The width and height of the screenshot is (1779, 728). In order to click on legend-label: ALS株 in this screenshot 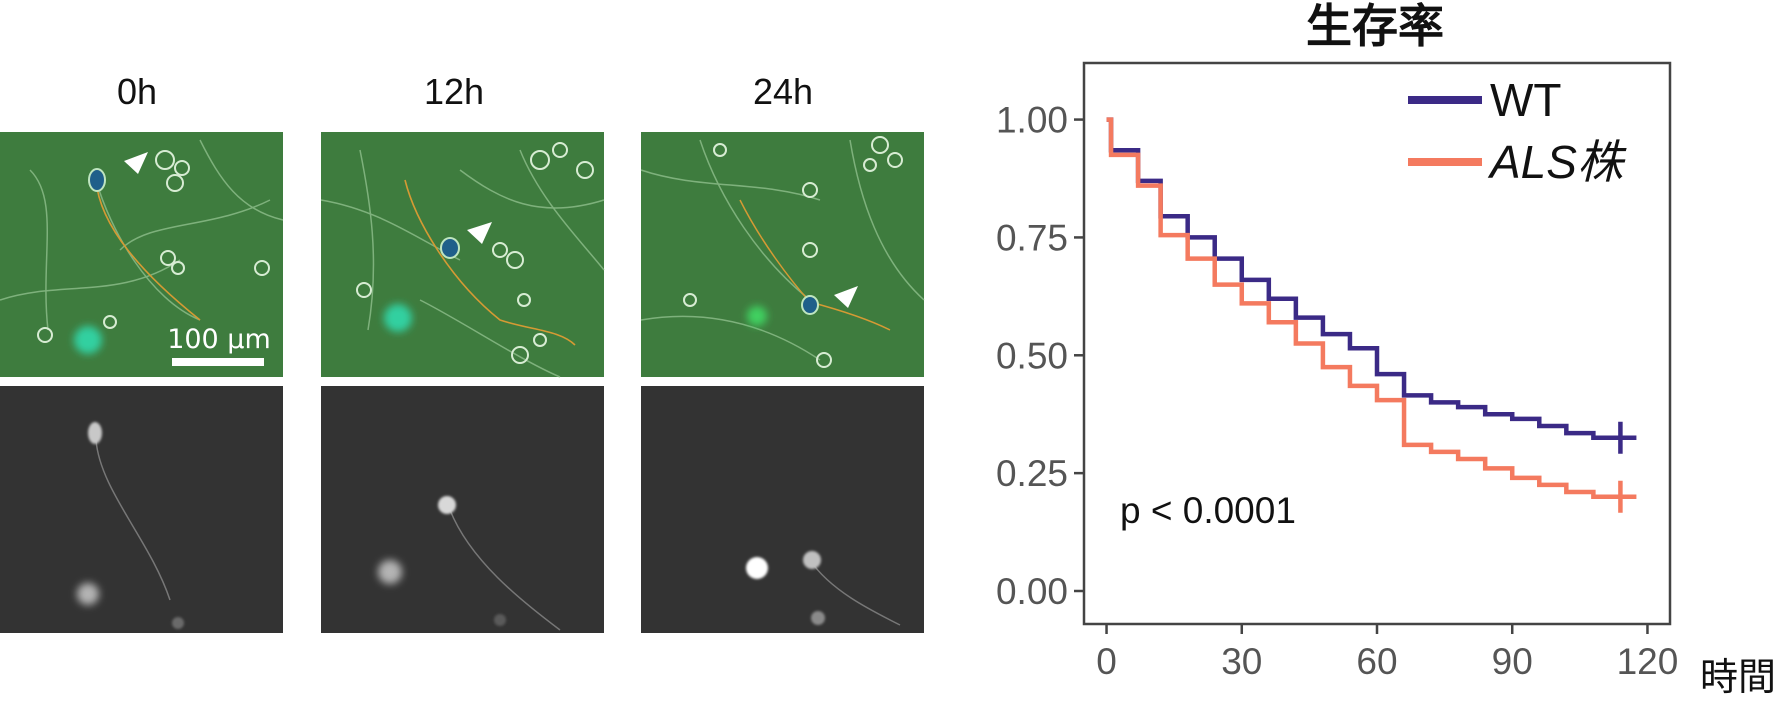, I will do `click(1557, 162)`.